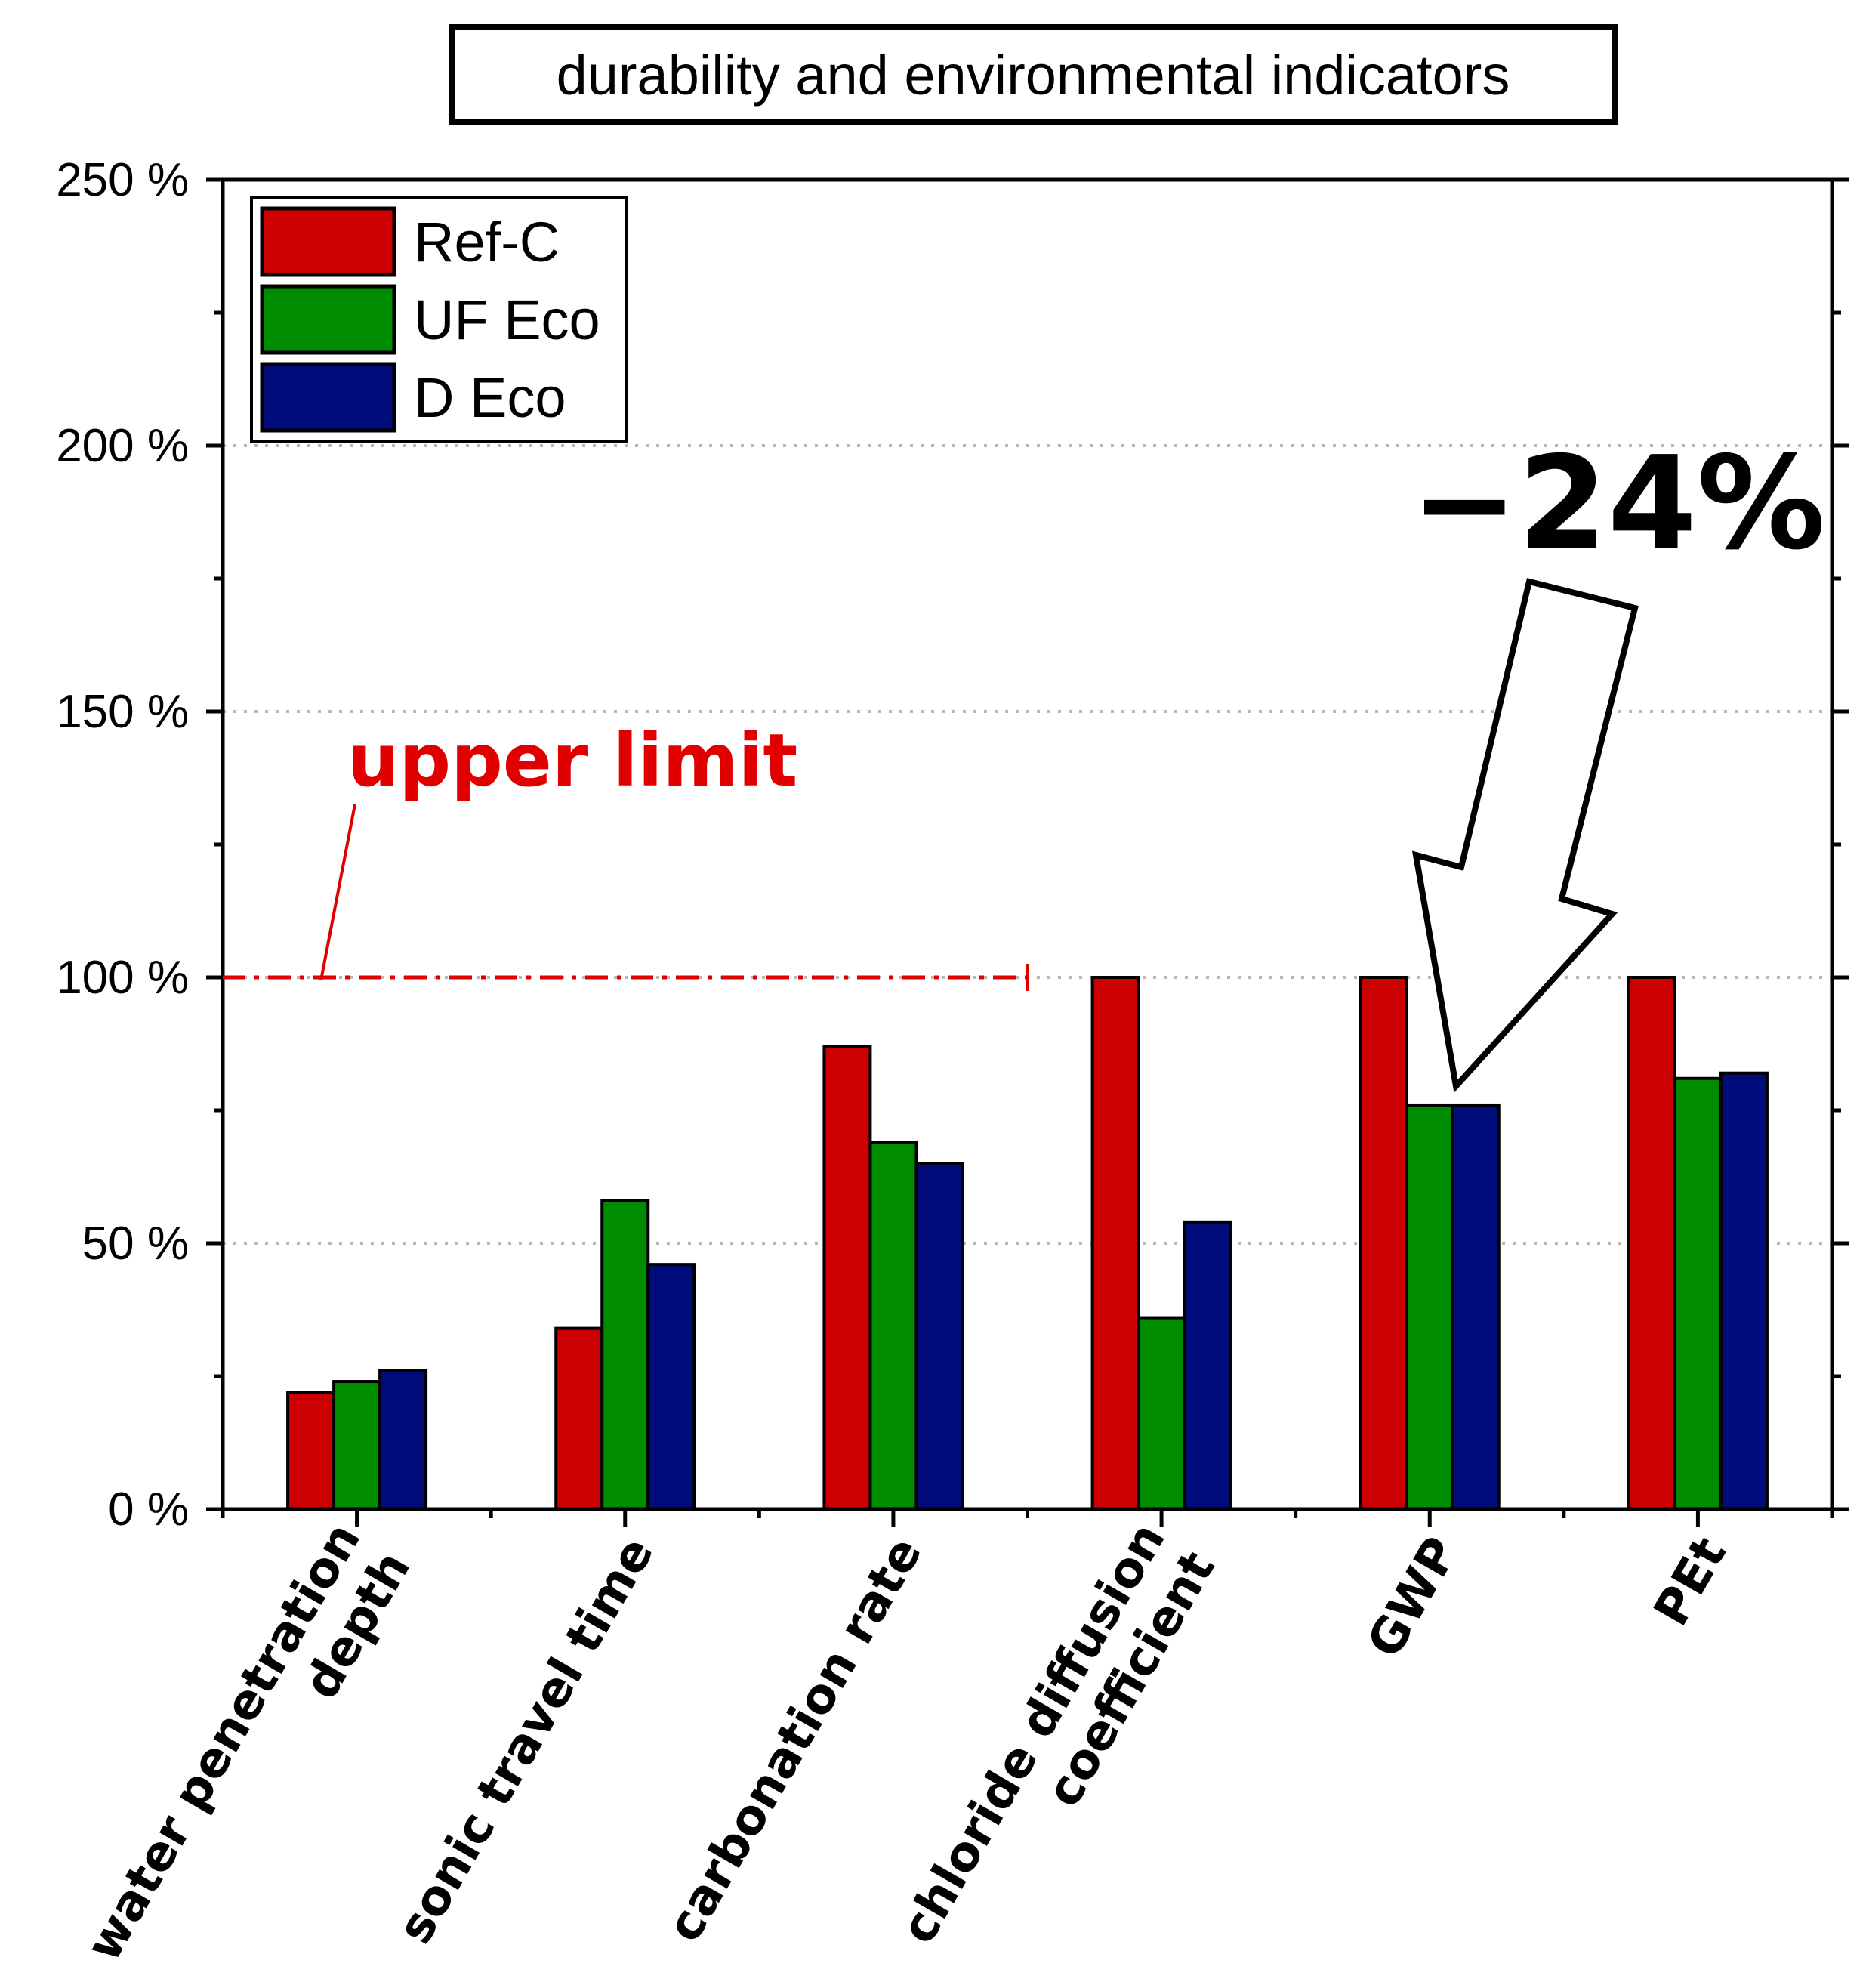 The image size is (1866, 1988). Describe the element at coordinates (1618, 504) in the screenshot. I see `reduction-label: −24%` at that location.